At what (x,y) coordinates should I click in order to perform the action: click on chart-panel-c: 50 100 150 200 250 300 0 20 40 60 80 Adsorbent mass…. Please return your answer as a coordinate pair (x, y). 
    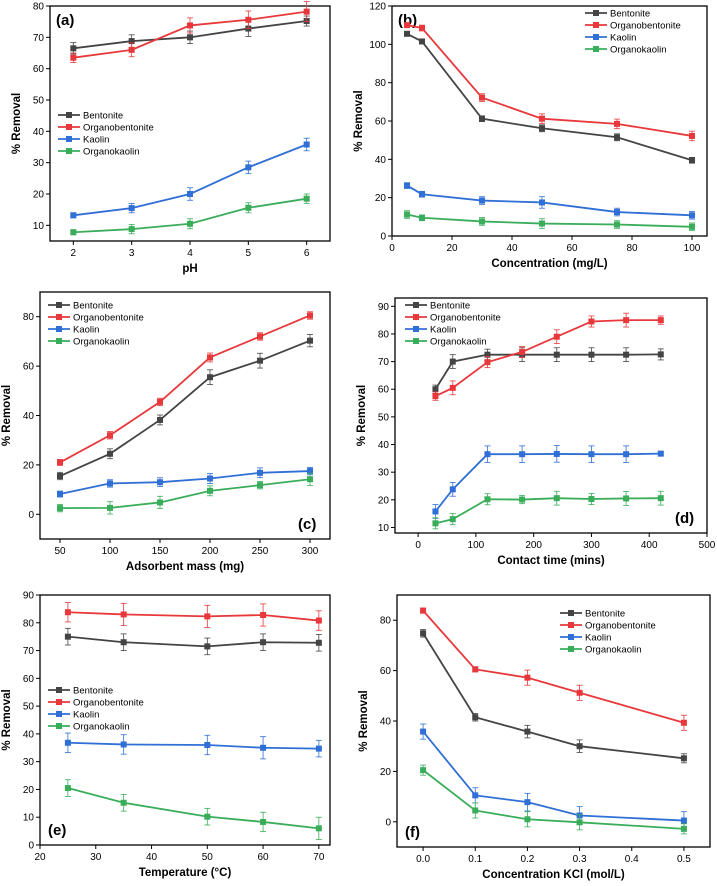
    Looking at the image, I should click on (166, 432).